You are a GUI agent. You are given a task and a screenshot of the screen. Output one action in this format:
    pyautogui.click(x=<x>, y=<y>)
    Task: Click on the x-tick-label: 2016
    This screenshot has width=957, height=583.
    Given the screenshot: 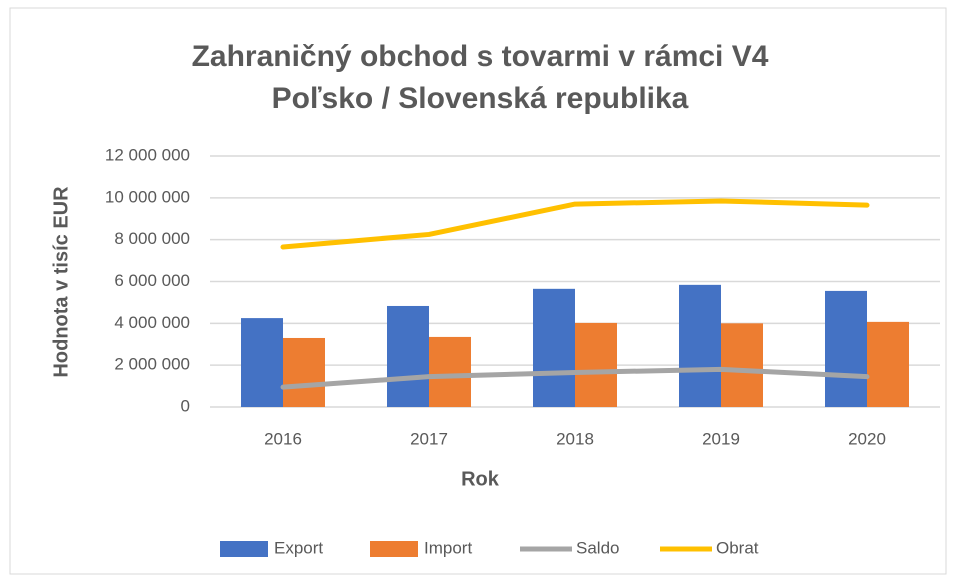 What is the action you would take?
    pyautogui.click(x=283, y=438)
    